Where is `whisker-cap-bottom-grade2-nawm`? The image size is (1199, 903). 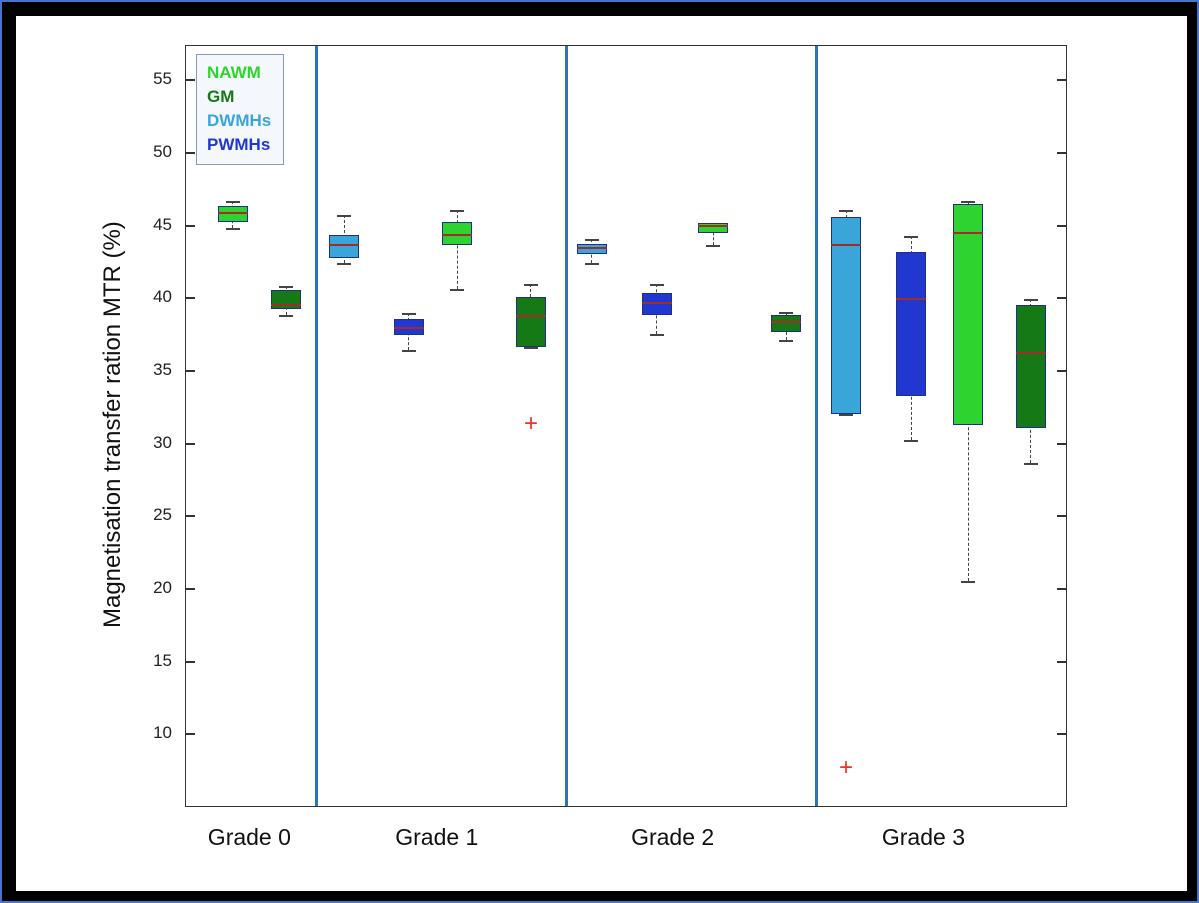 whisker-cap-bottom-grade2-nawm is located at coordinates (713, 246).